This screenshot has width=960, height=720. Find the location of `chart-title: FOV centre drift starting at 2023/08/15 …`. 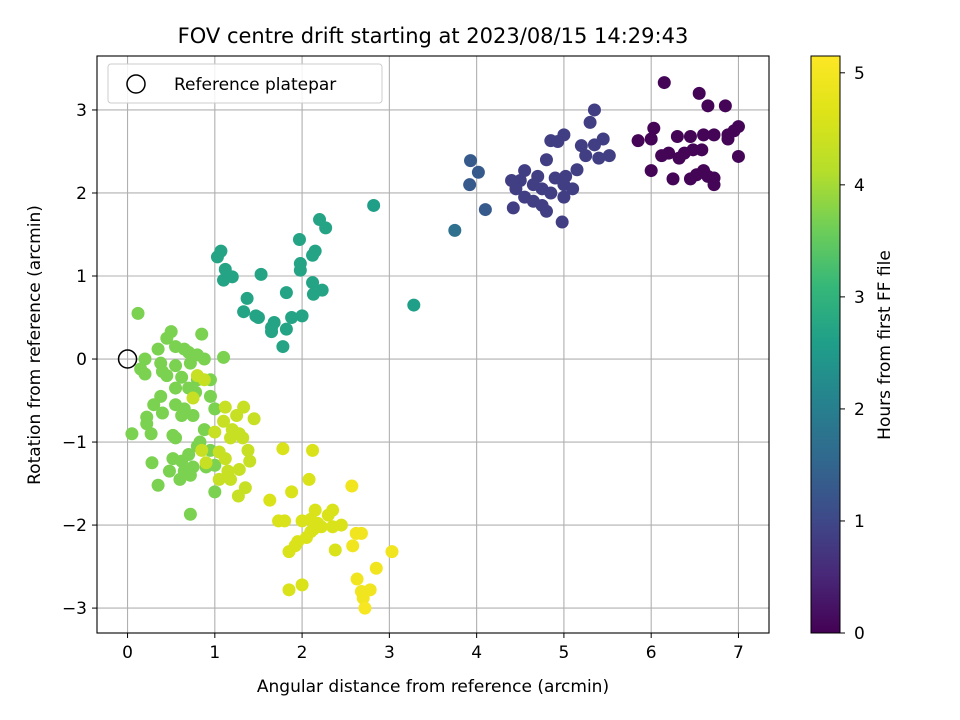

chart-title: FOV centre drift starting at 2023/08/15 … is located at coordinates (433, 36).